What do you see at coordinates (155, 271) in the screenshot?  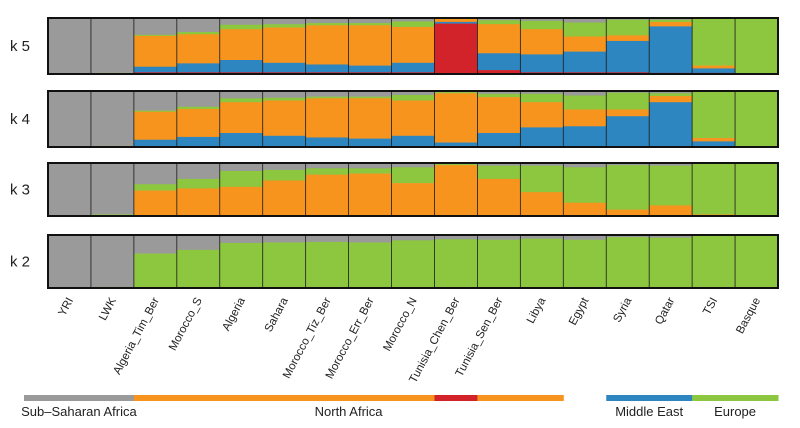 I see `bar-k2-Algeria_Tim_Ber-green` at bounding box center [155, 271].